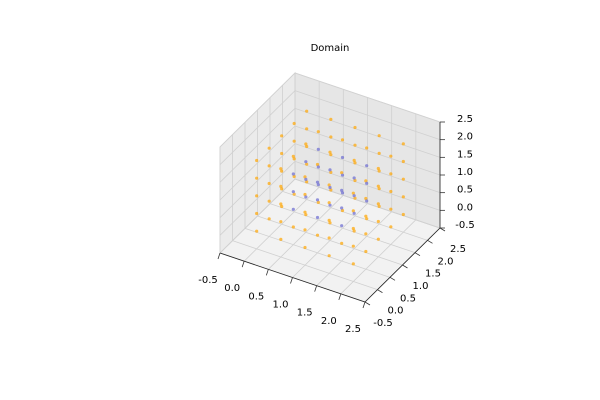 The image size is (600, 400). Describe the element at coordinates (465, 225) in the screenshot. I see `z-tick-label: -0.5` at that location.